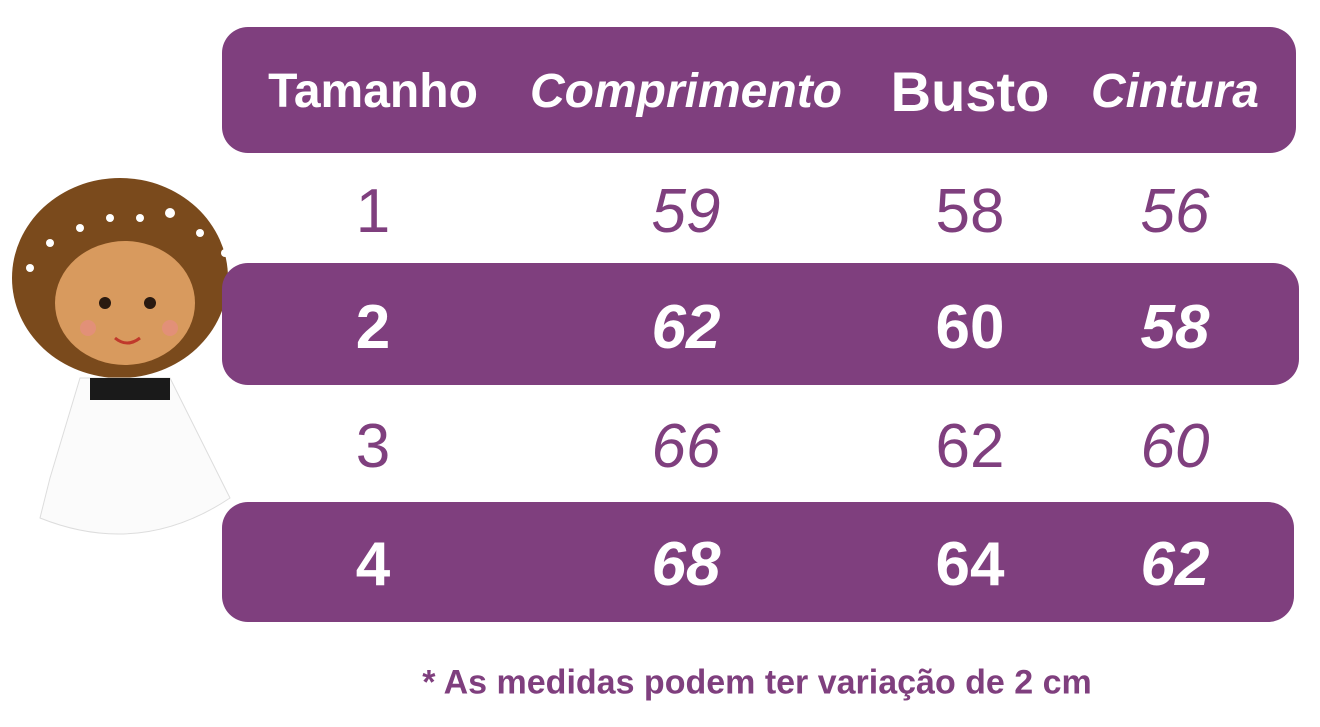  Describe the element at coordinates (373, 564) in the screenshot. I see `cell-tamanho: 4` at that location.